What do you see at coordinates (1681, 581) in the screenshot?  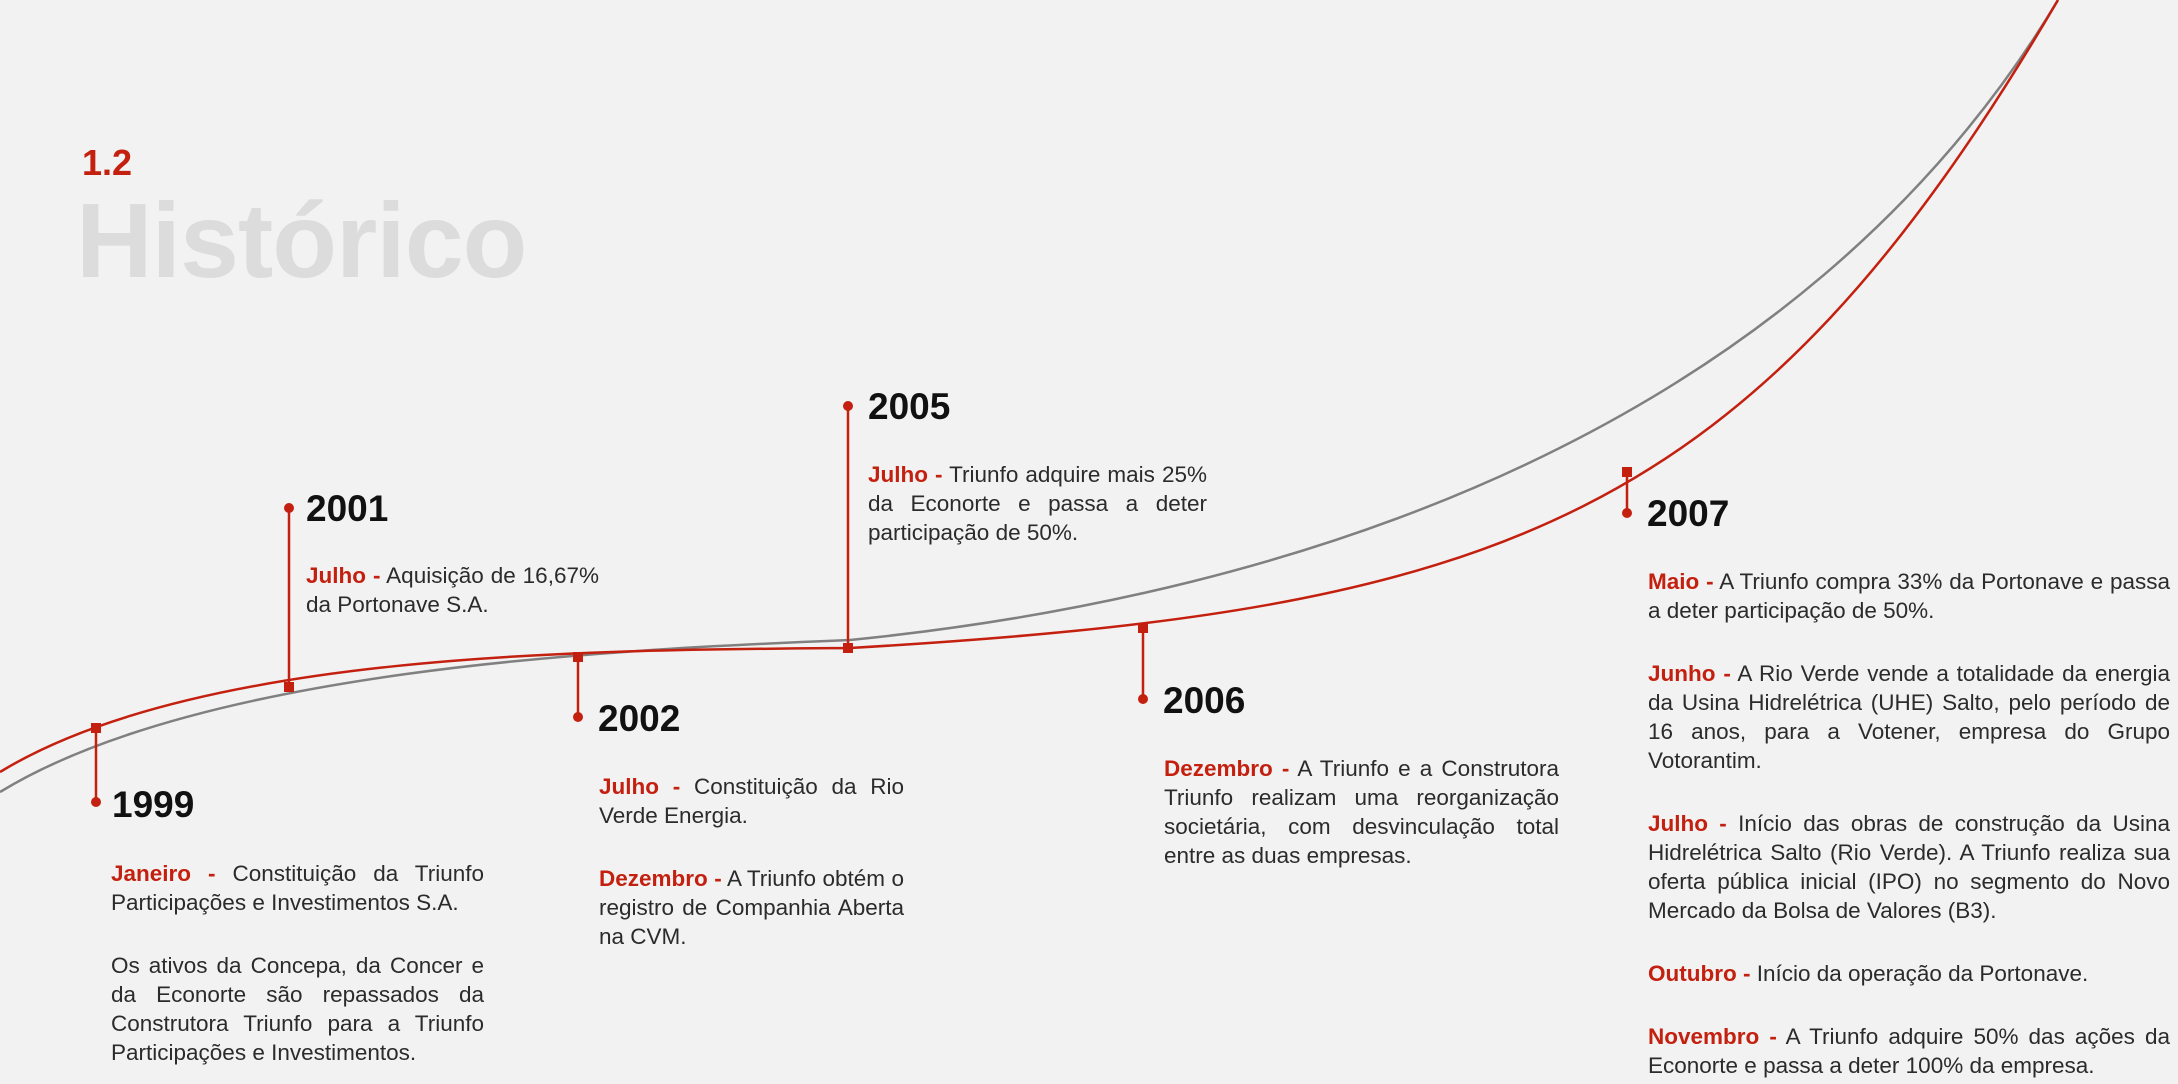 I see `entry-month: Maio -` at bounding box center [1681, 581].